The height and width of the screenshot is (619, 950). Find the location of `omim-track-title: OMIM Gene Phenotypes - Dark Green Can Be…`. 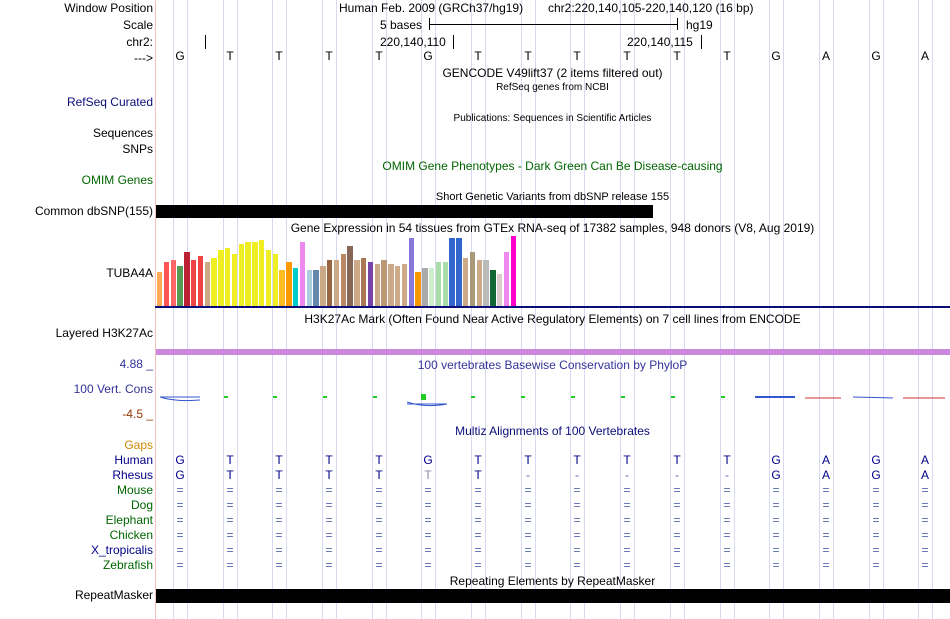

omim-track-title: OMIM Gene Phenotypes - Dark Green Can Be… is located at coordinates (552, 166).